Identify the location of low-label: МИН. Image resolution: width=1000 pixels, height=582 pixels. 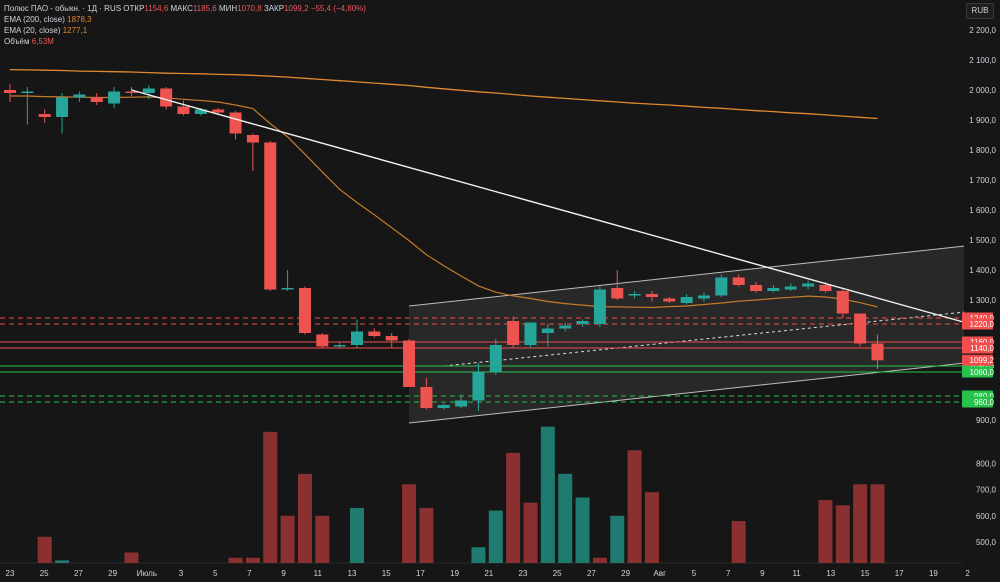
(228, 8).